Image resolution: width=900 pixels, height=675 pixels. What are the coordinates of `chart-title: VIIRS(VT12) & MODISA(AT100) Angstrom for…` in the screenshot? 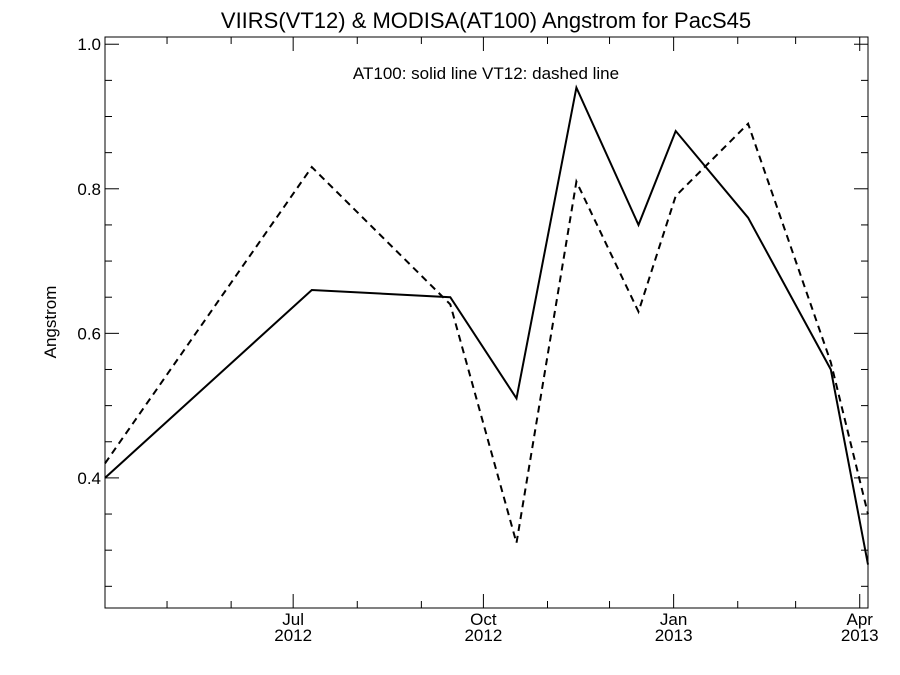 It's located at (486, 20).